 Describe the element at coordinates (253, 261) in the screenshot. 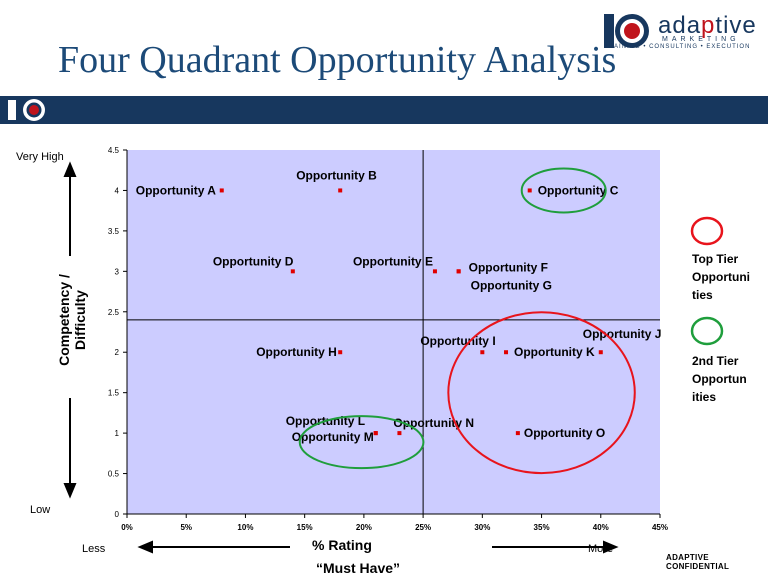

I see `data-label: Opportunity D` at that location.